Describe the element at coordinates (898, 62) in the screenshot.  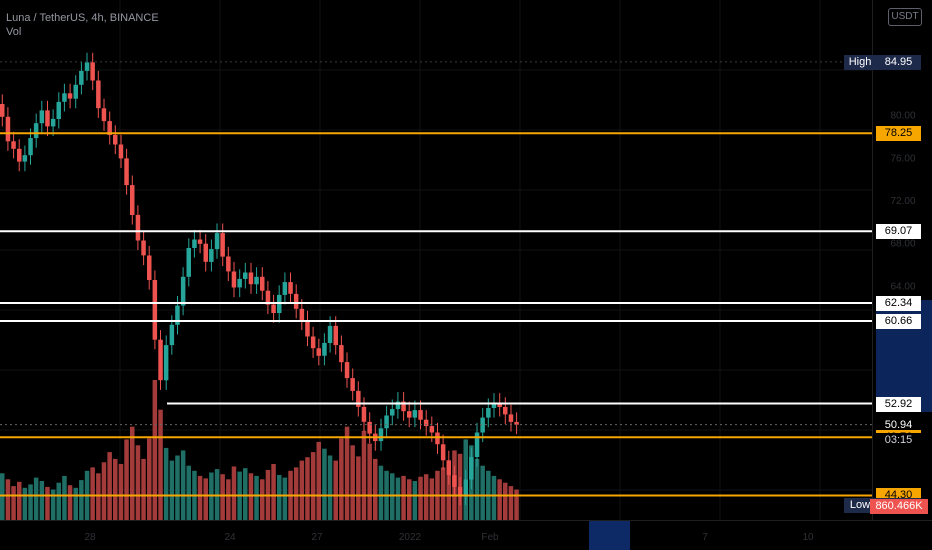
I see `high-value-tag: 84.95` at that location.